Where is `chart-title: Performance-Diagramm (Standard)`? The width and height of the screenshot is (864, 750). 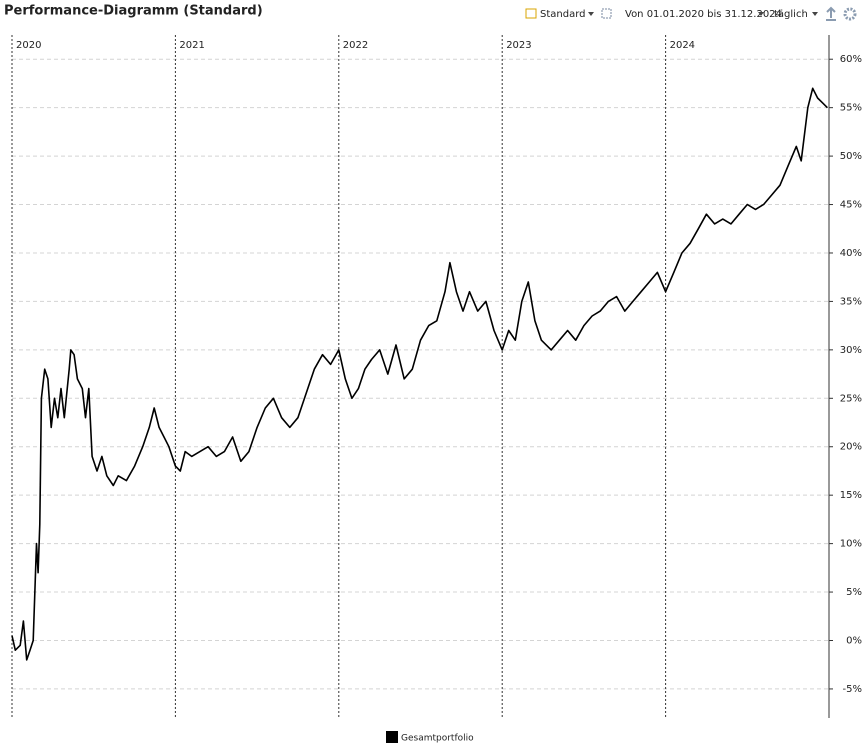 chart-title: Performance-Diagramm (Standard) is located at coordinates (133, 11).